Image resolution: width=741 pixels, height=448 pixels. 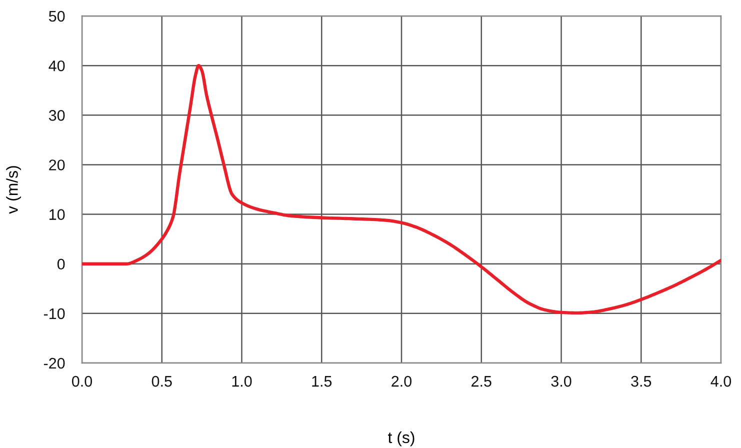 I want to click on y-tick-label: 40, so click(x=56, y=66).